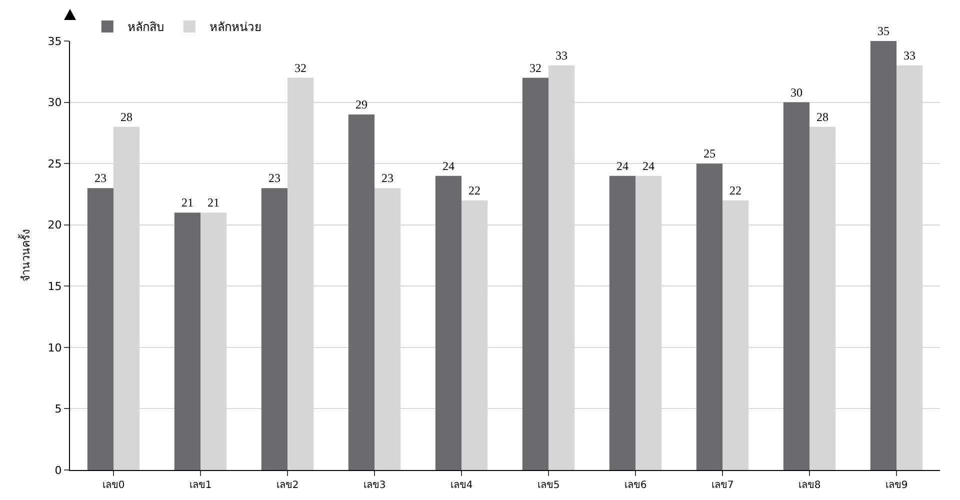 Image resolution: width=960 pixels, height=500 pixels. I want to click on data-label: 35, so click(883, 31).